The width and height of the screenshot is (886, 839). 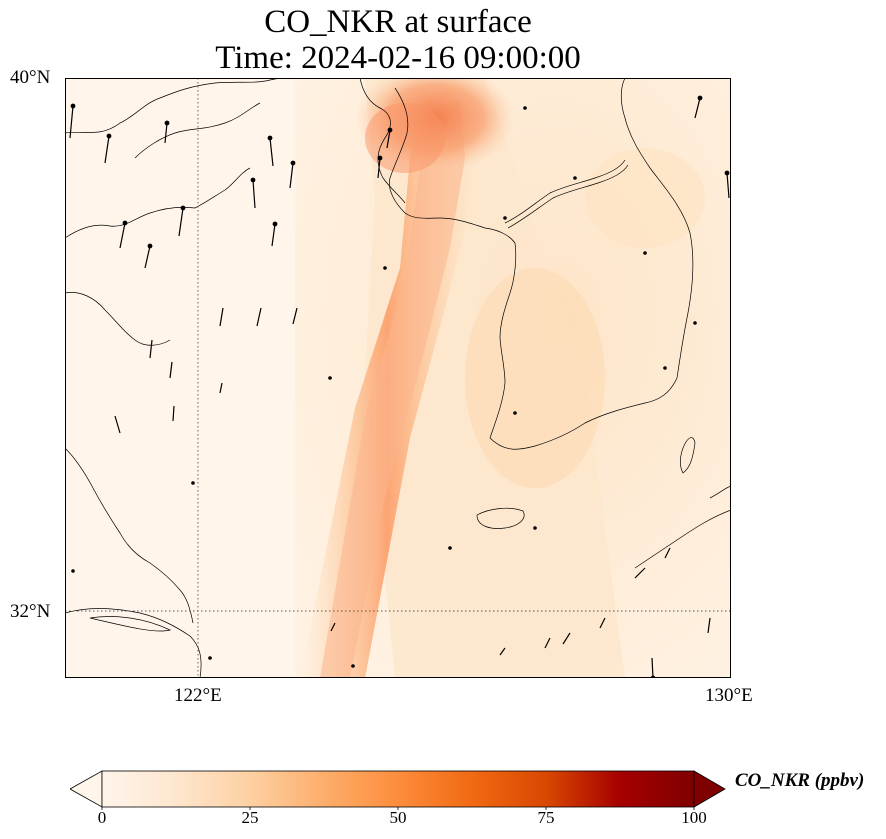 I want to click on coastline-korea-west, so click(x=453, y=263).